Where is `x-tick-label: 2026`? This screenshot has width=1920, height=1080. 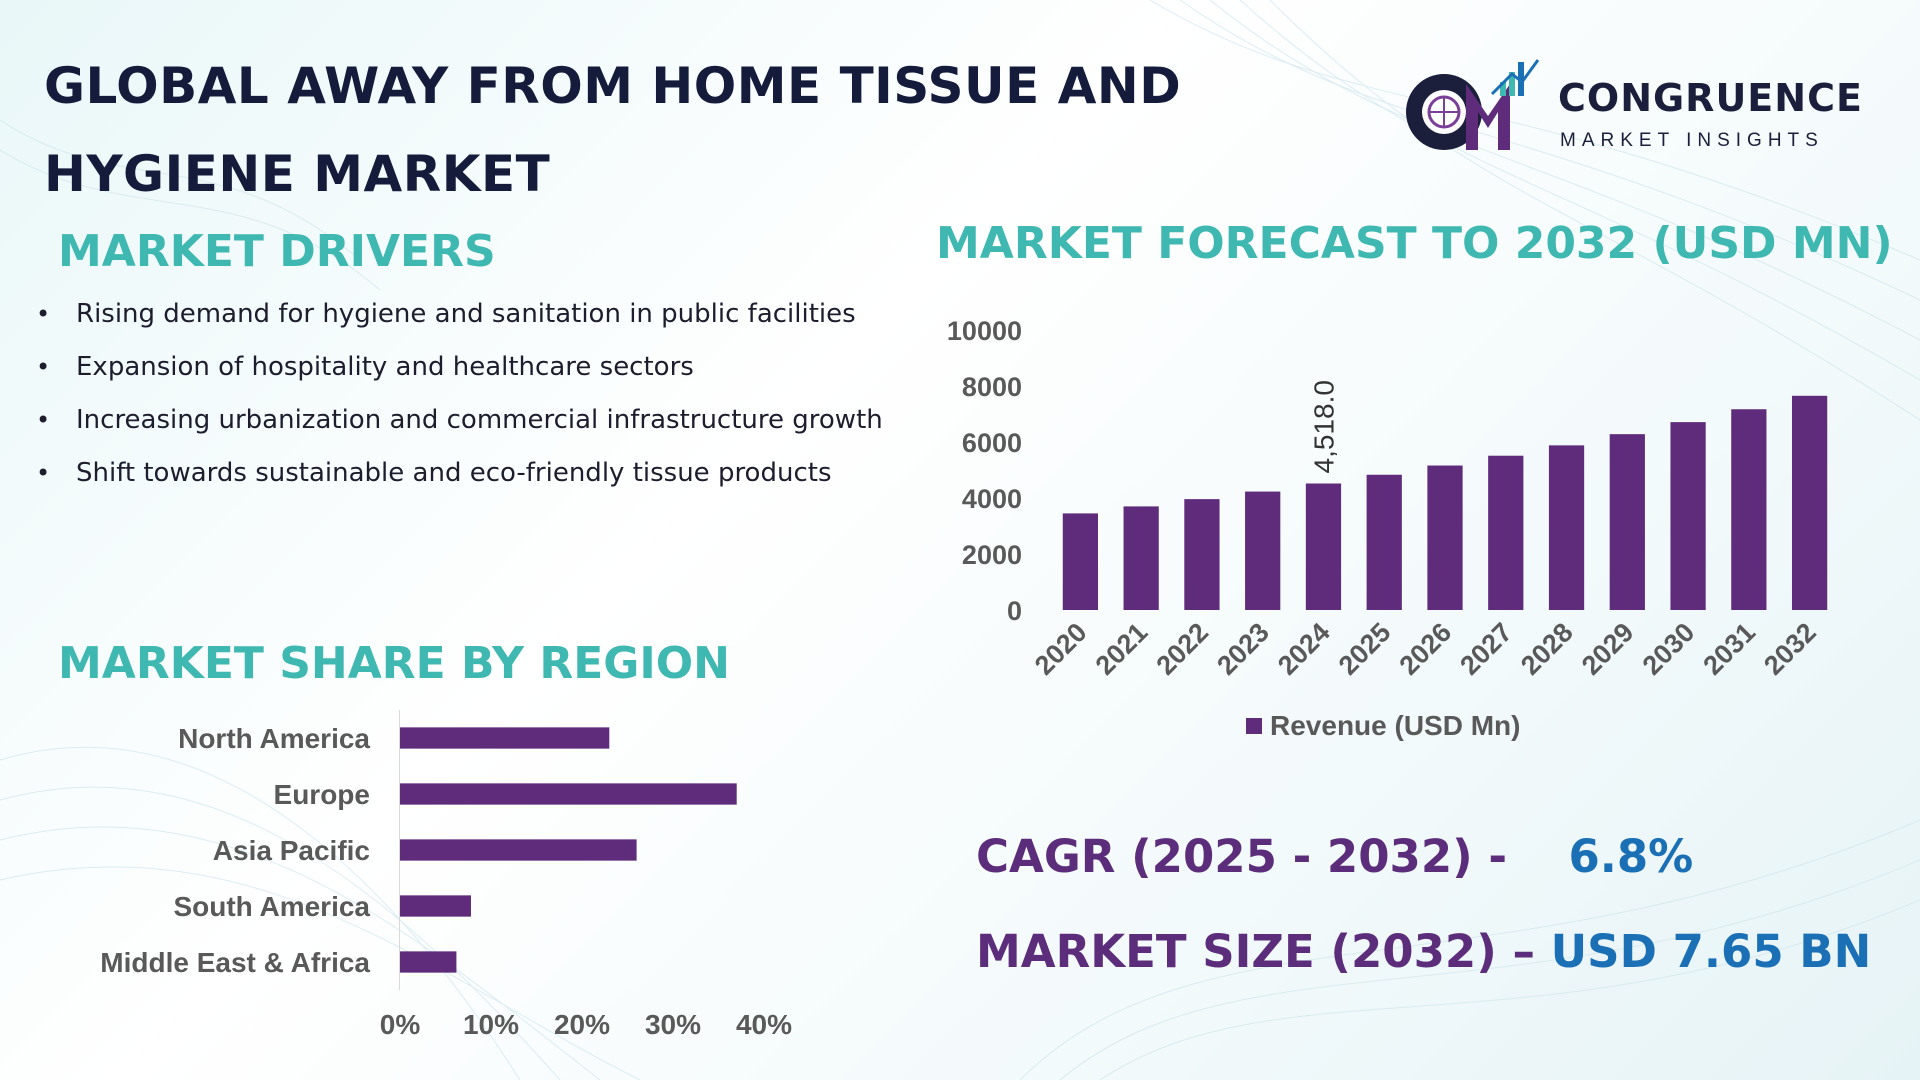 x-tick-label: 2026 is located at coordinates (1426, 649).